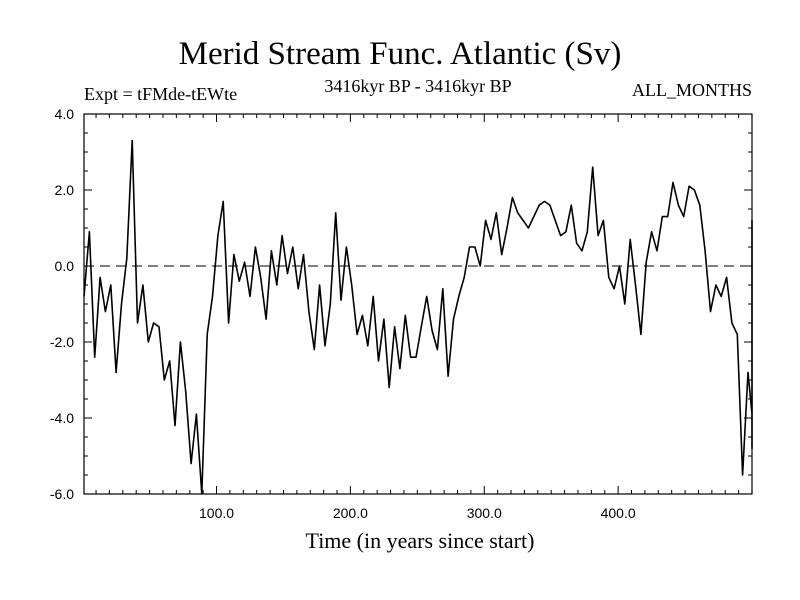 The image size is (800, 600). What do you see at coordinates (420, 540) in the screenshot?
I see `x-axis-label: Time (in years since start)` at bounding box center [420, 540].